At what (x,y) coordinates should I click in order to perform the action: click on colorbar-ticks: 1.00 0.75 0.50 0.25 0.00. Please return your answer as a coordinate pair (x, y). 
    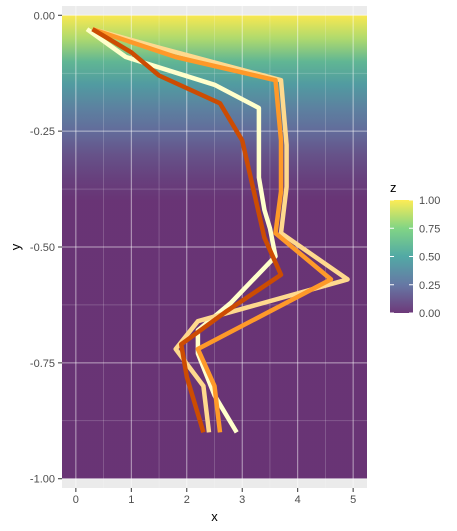
    Looking at the image, I should click on (415, 257).